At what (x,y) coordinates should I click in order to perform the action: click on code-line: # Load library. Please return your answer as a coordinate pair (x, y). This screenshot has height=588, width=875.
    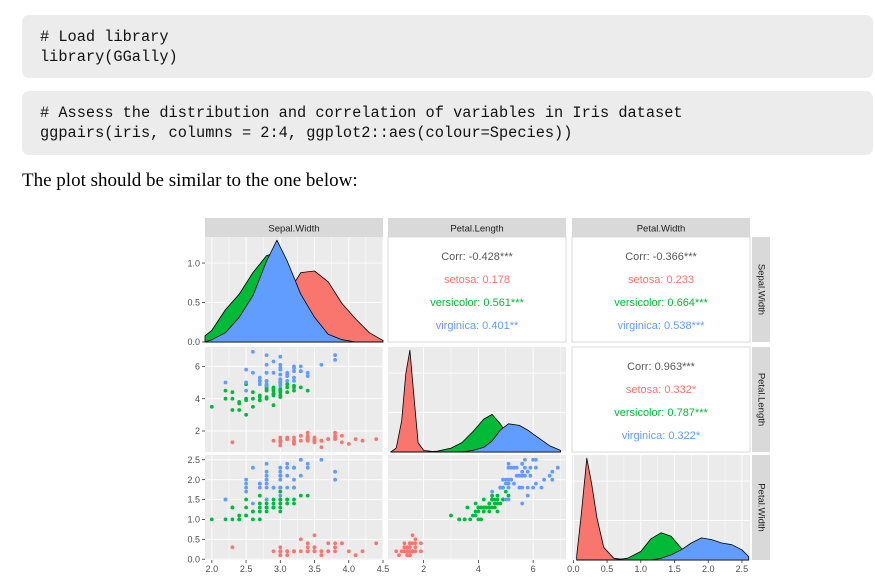
    Looking at the image, I should click on (104, 37).